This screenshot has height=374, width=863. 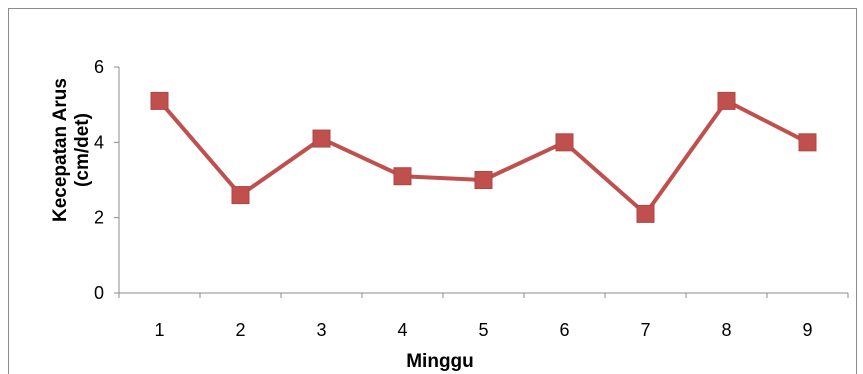 I want to click on x-tick-label: 4, so click(x=402, y=330).